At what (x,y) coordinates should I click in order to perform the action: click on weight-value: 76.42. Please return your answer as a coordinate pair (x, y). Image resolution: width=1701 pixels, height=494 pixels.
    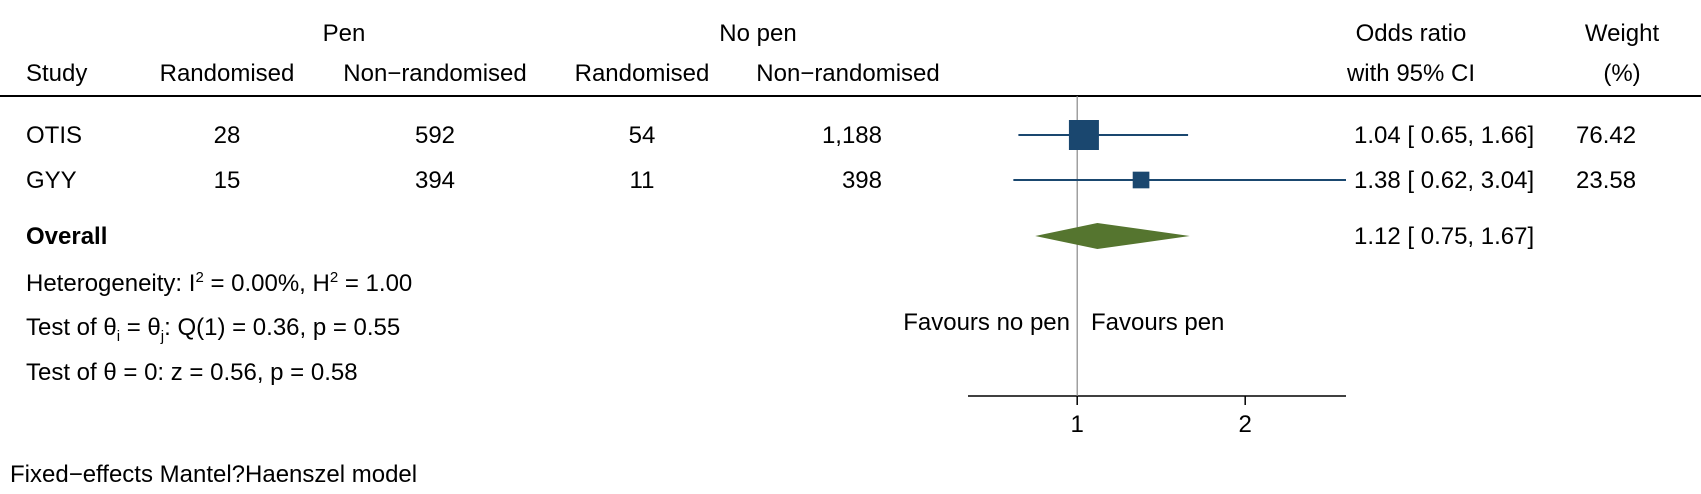
    Looking at the image, I should click on (1606, 135).